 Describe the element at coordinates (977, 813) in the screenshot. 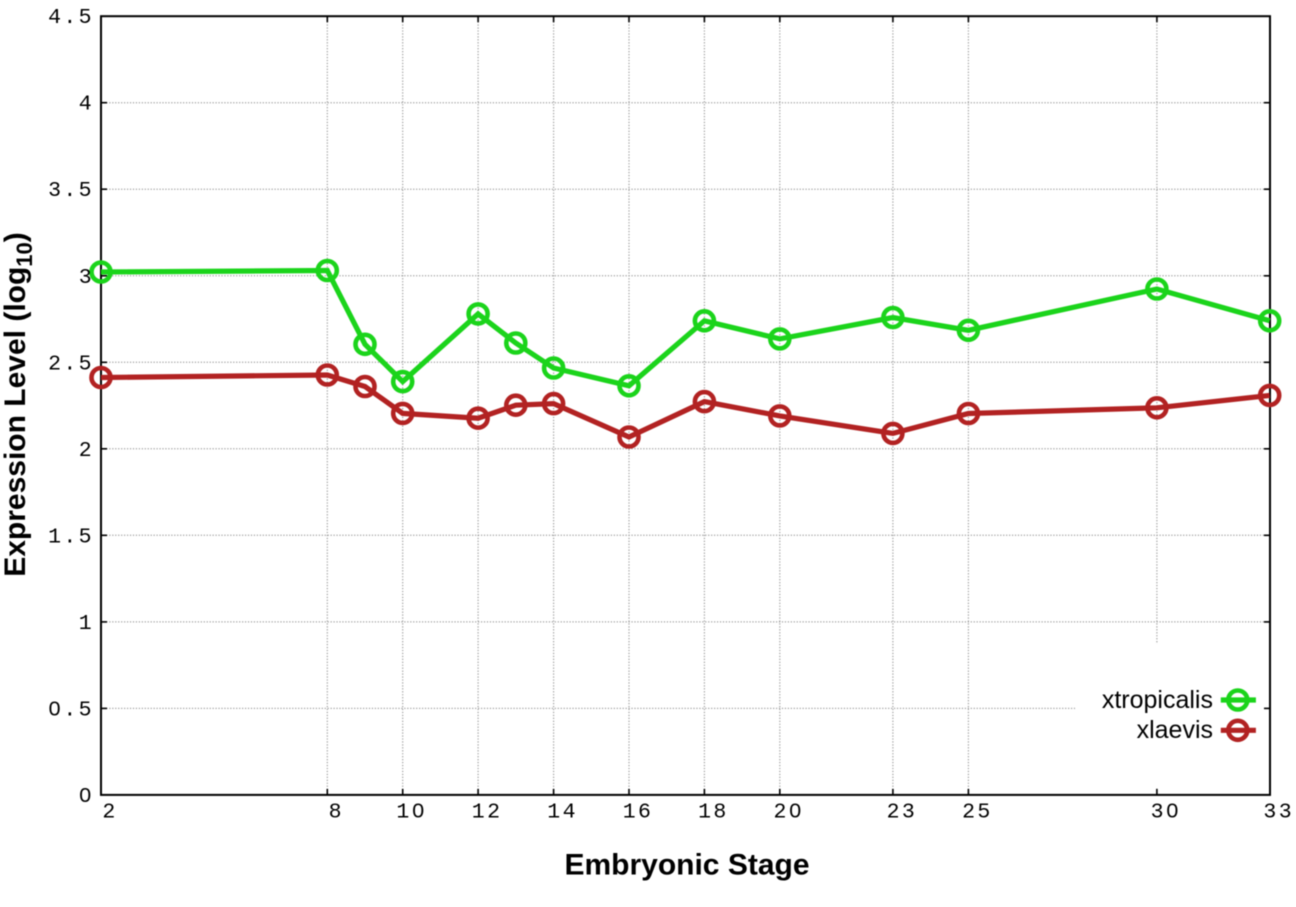

I see `svg-text: 25` at that location.